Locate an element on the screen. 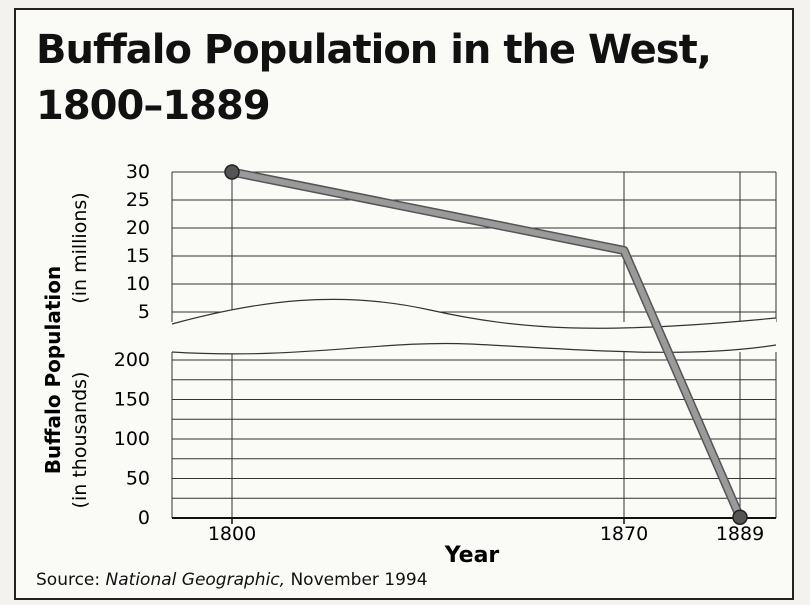 The image size is (810, 605). y-tick-label: 20 is located at coordinates (138, 228).